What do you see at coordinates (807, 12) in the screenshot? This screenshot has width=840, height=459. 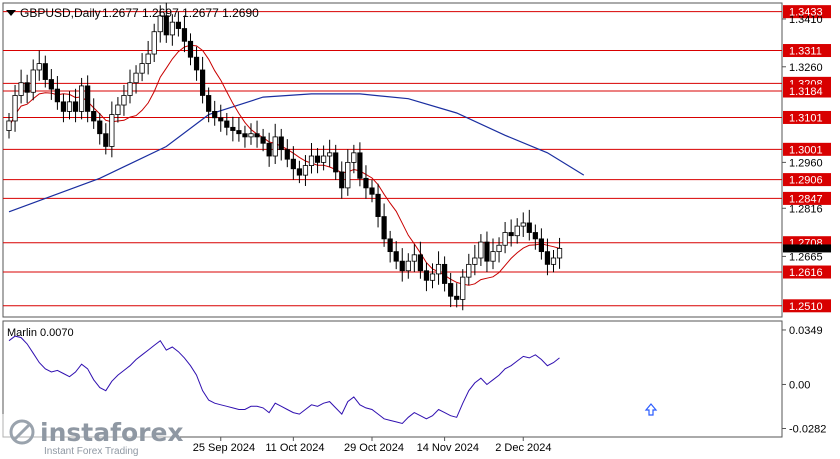 I see `level-label-bg-1.3433` at bounding box center [807, 12].